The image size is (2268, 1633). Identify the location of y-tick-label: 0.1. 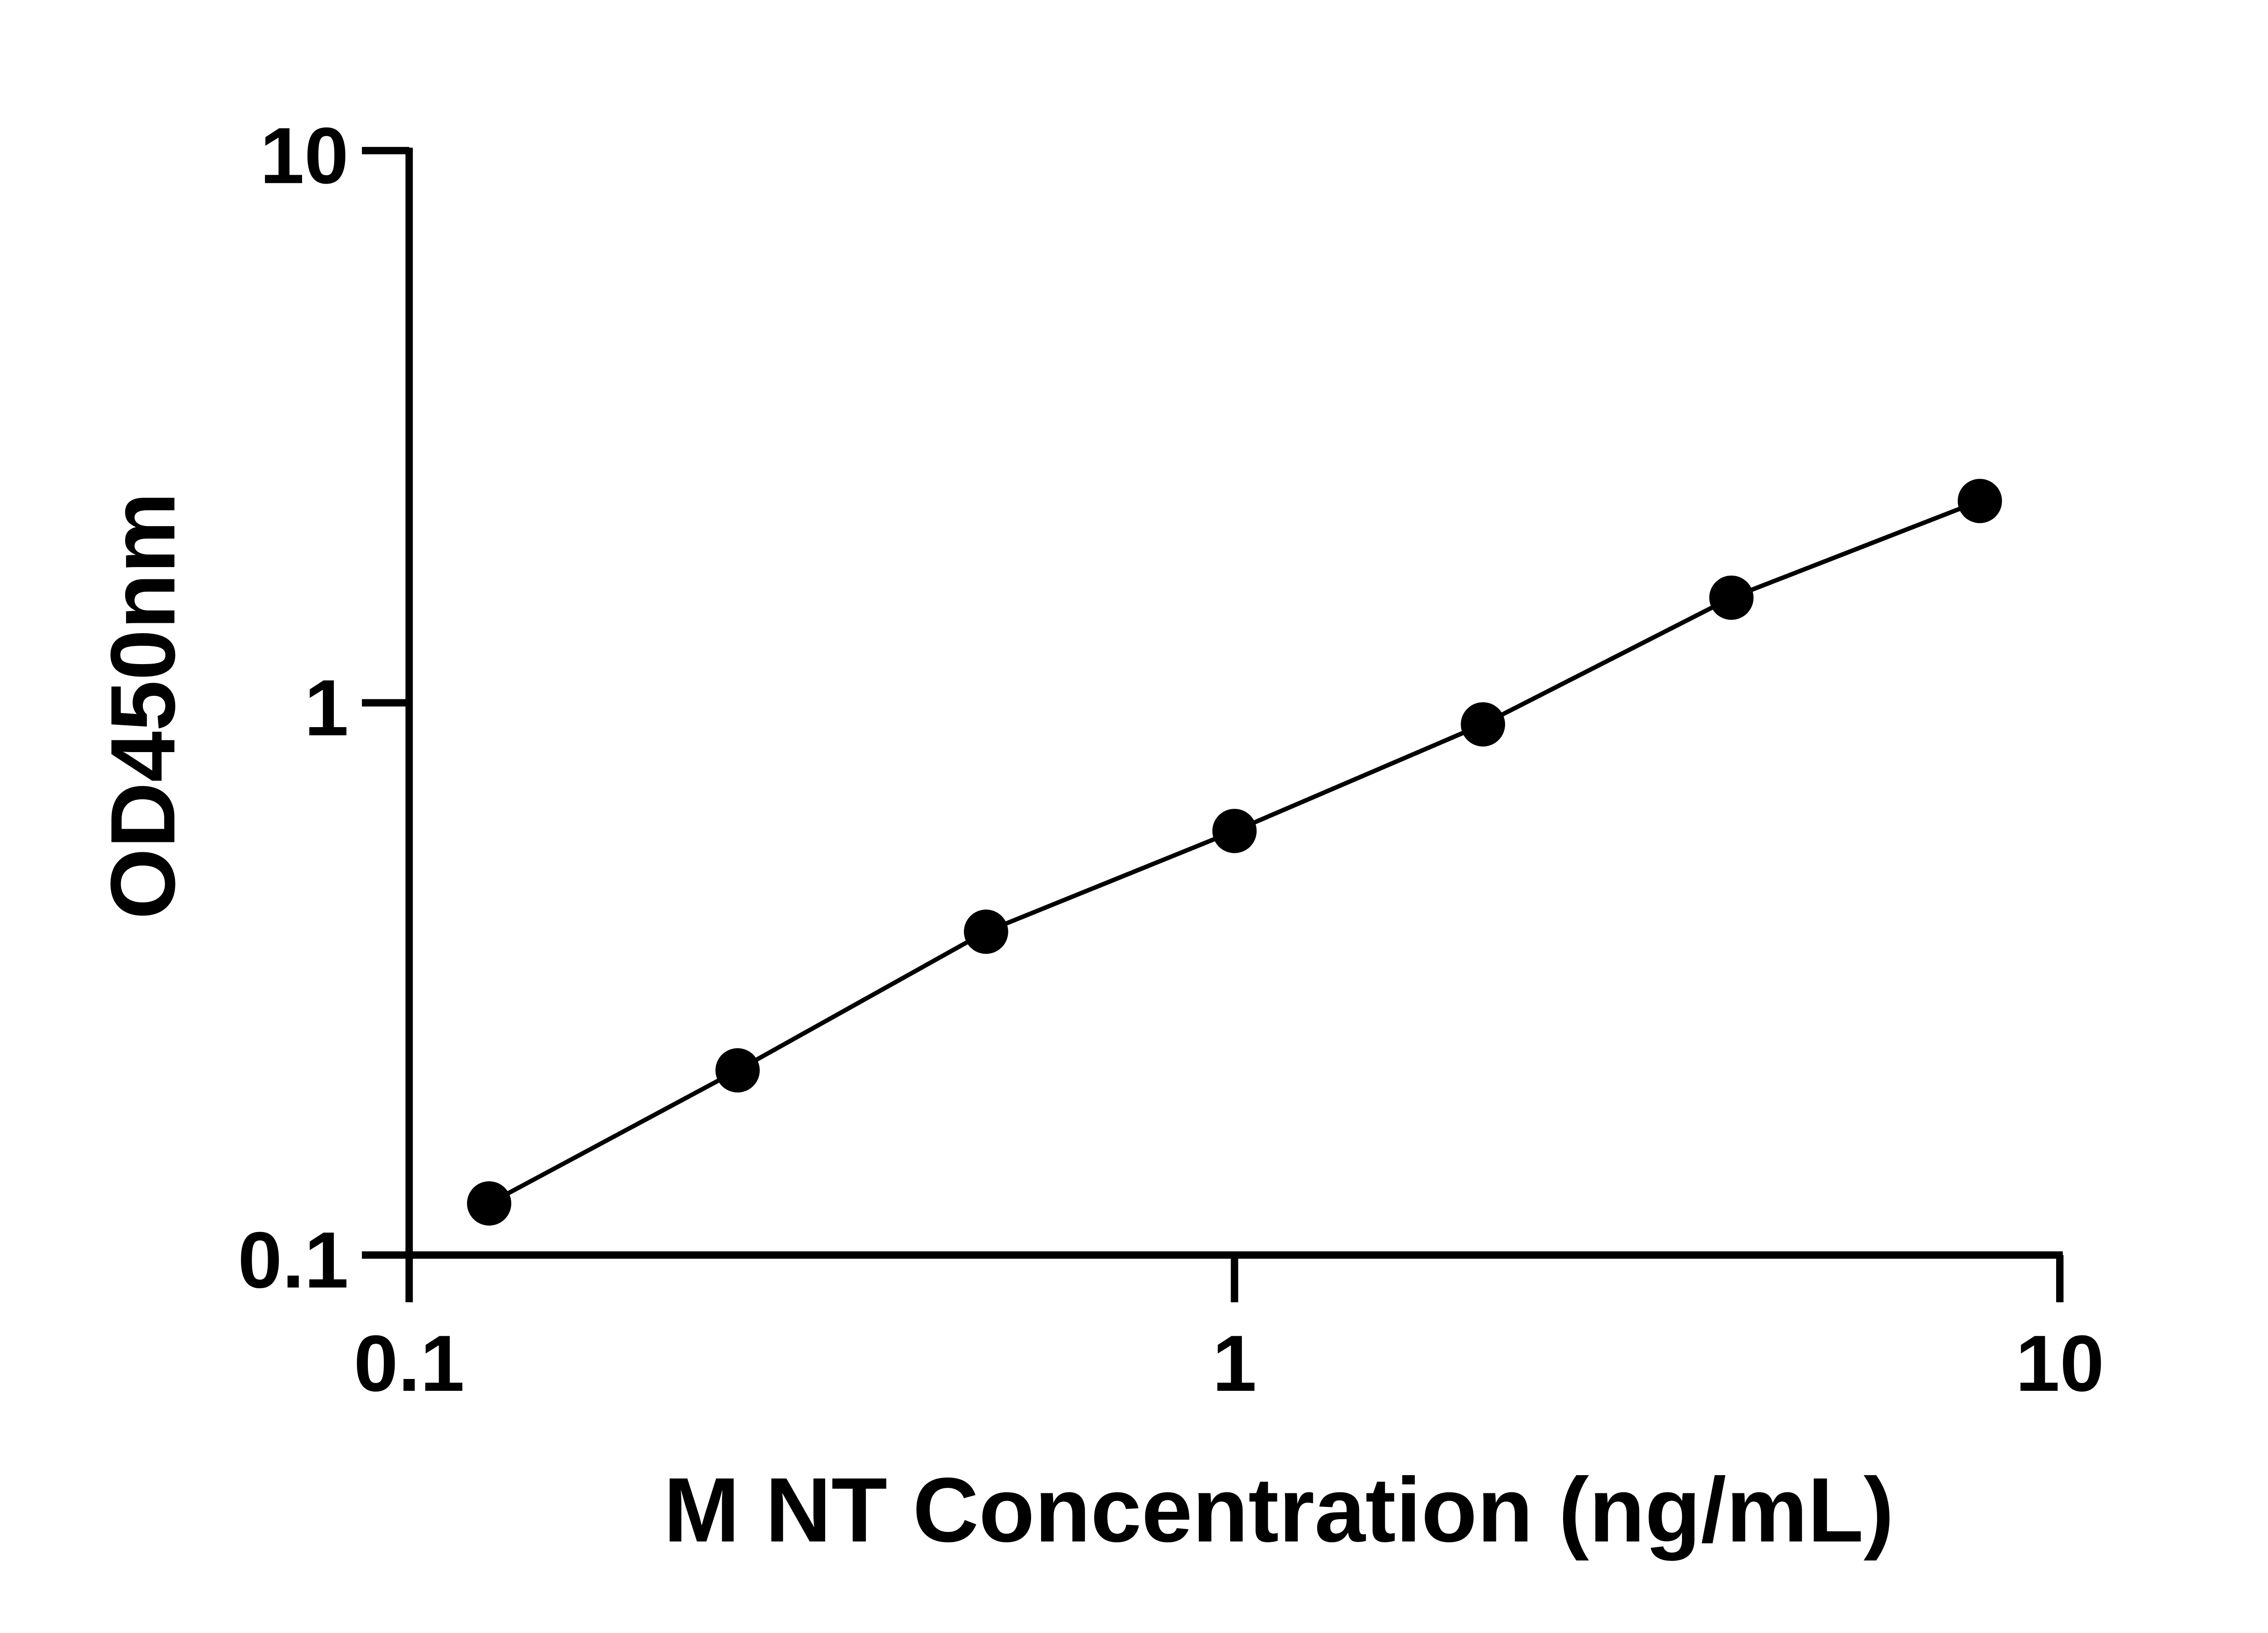
(293, 1260).